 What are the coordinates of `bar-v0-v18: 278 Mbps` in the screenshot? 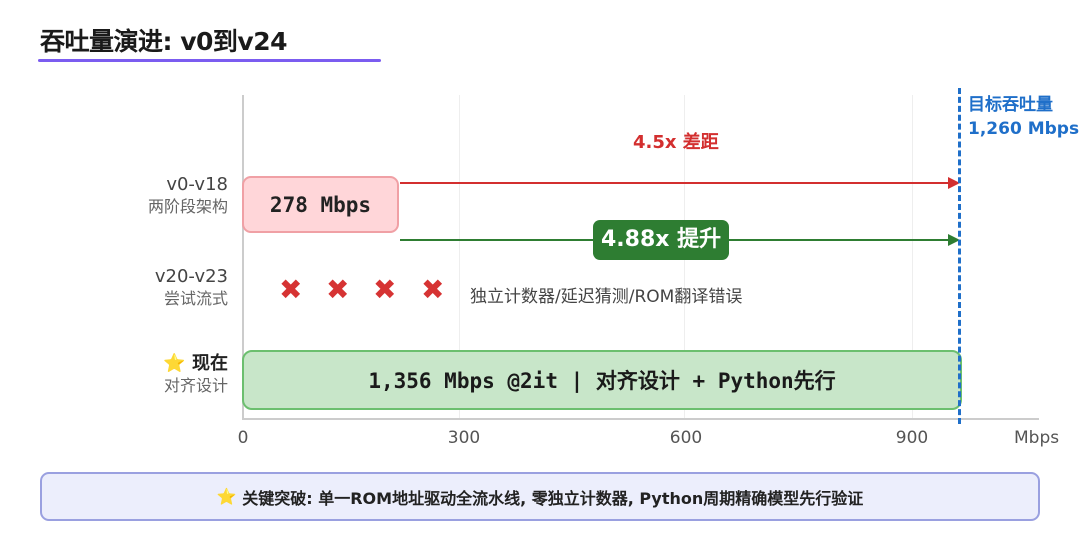 It's located at (320, 204).